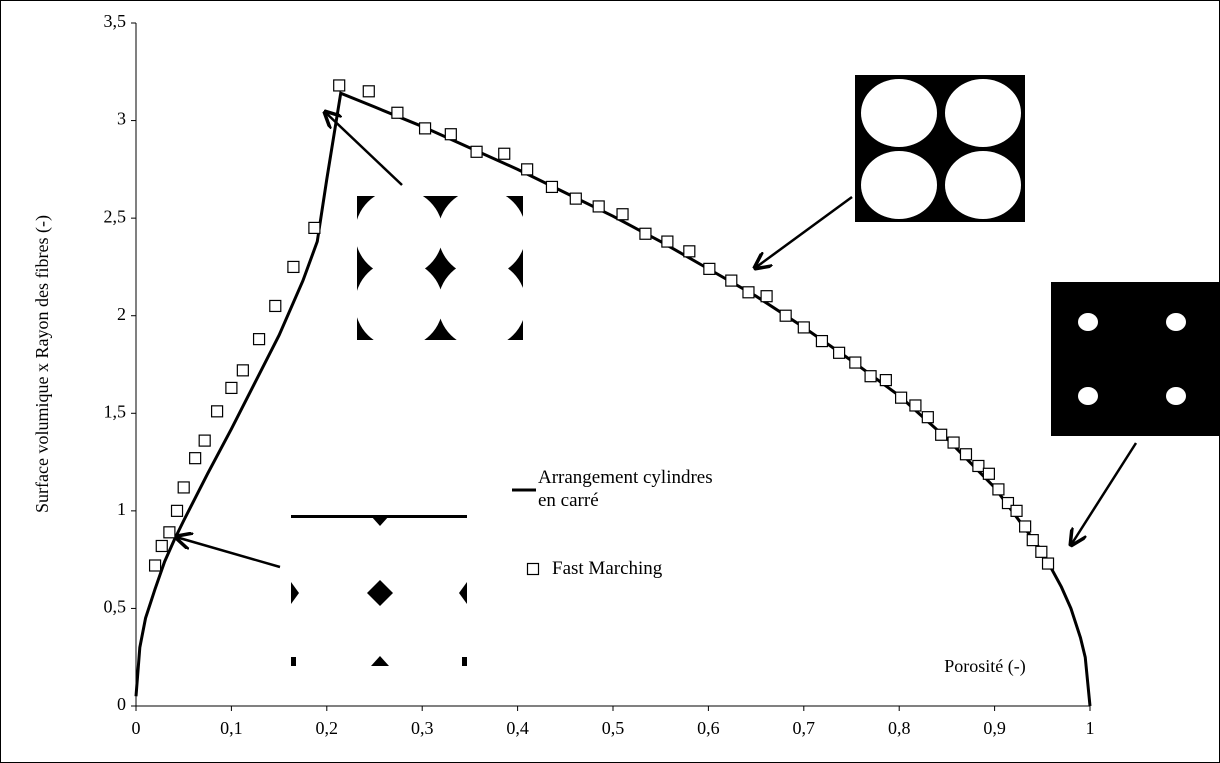  I want to click on x-tick-label: 0,4, so click(517, 728).